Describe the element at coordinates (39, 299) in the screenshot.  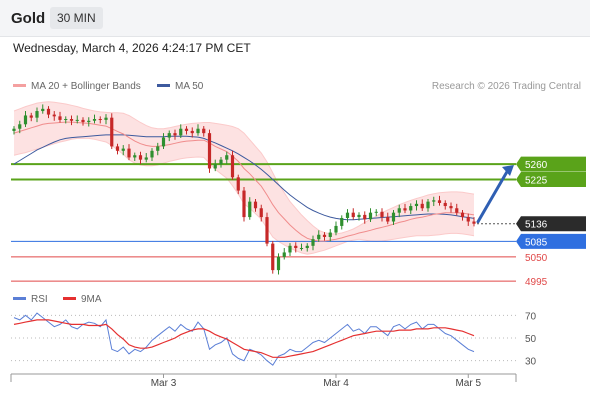
I see `rsi-label: RSI` at that location.